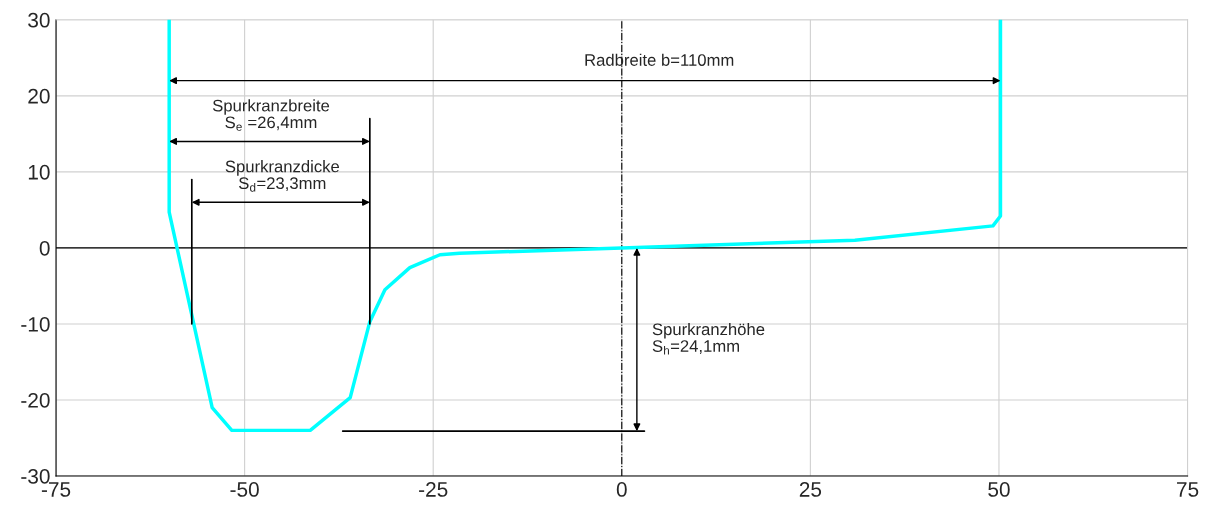 The image size is (1218, 508). Describe the element at coordinates (810, 489) in the screenshot. I see `x-tick-label: 25` at that location.